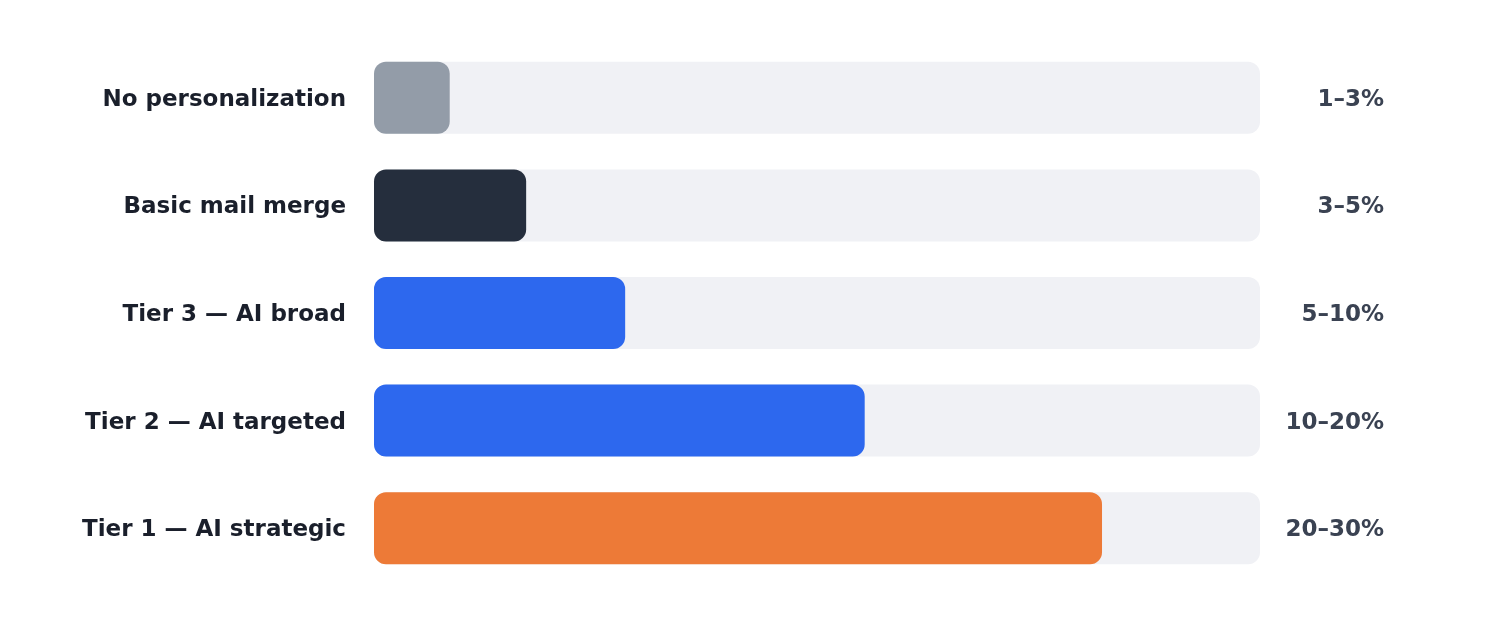 This screenshot has height=638, width=1492. I want to click on text: 3–5%, so click(1350, 205).